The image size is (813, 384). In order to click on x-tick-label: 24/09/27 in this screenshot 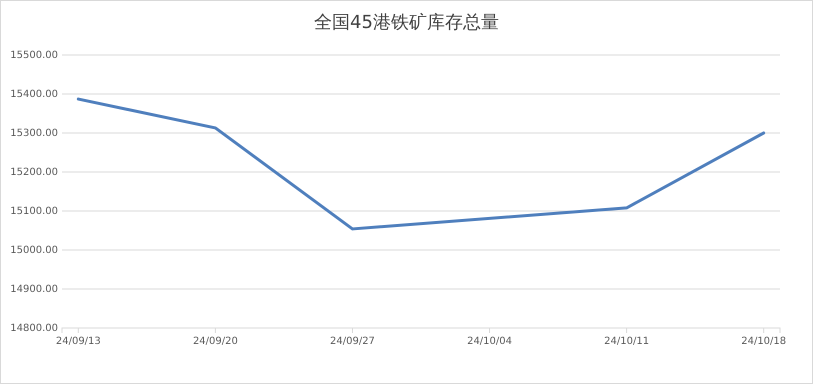, I will do `click(352, 342)`.